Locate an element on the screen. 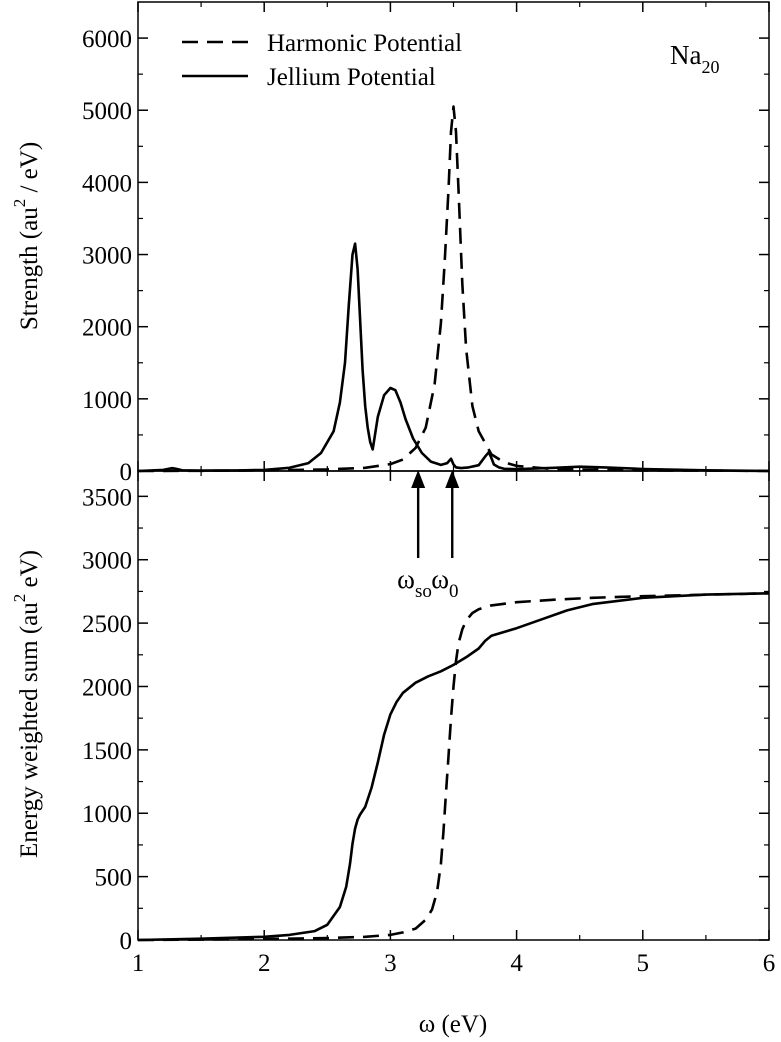  ews-xtick-label: 1 is located at coordinates (138, 963).